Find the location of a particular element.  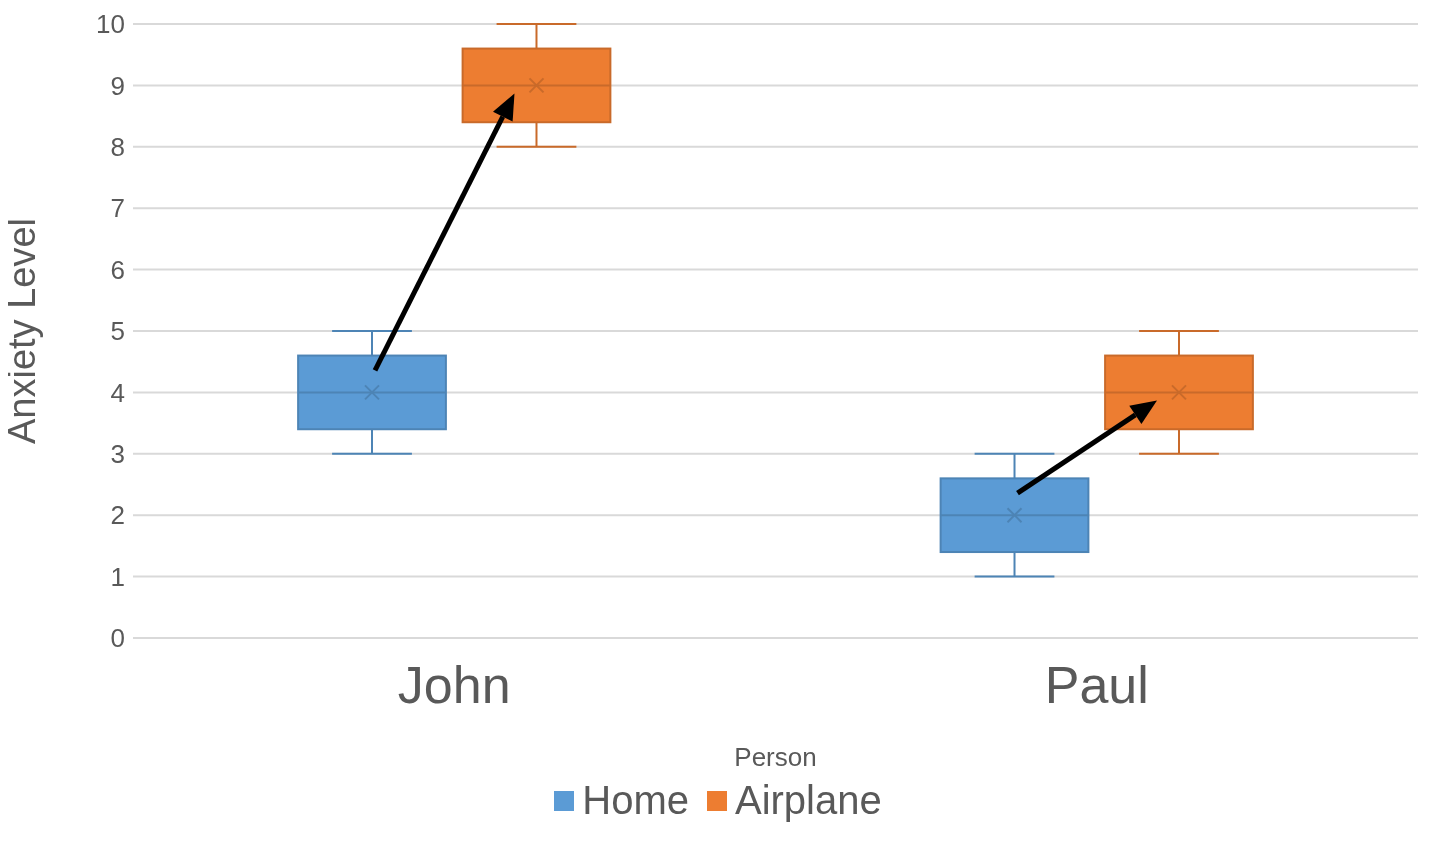

y-tick-label: 4 is located at coordinates (117, 392).